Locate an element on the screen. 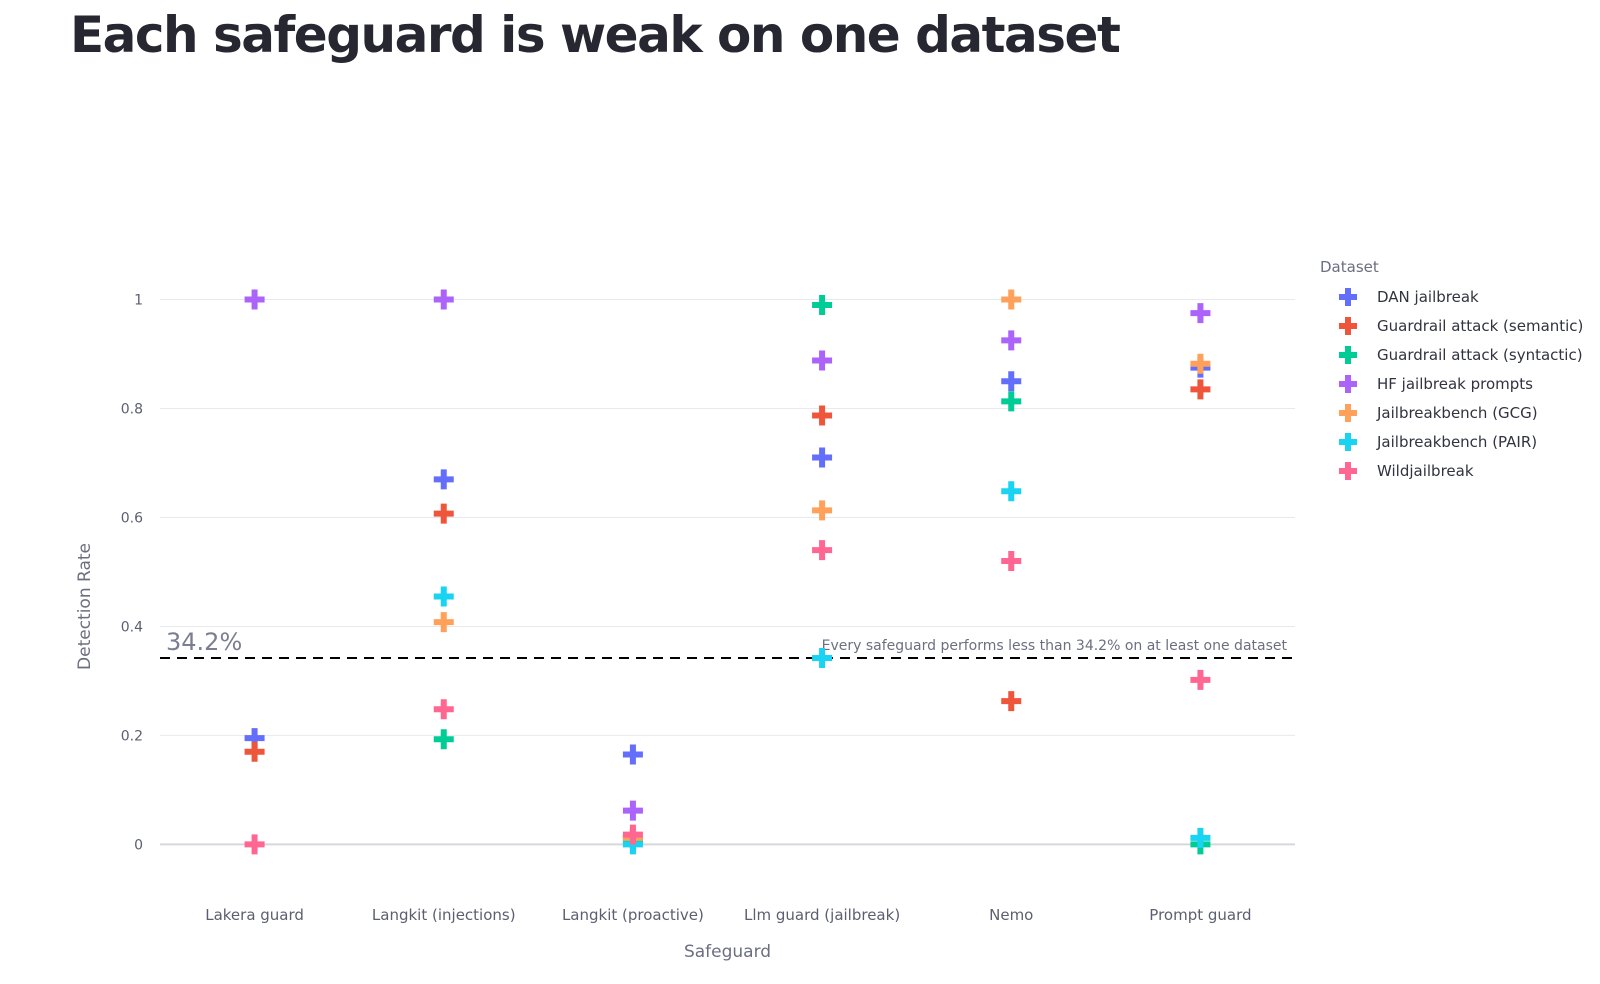 The height and width of the screenshot is (984, 1600). legend-item: Jailbreakbench (PAIR) is located at coordinates (1438, 442).